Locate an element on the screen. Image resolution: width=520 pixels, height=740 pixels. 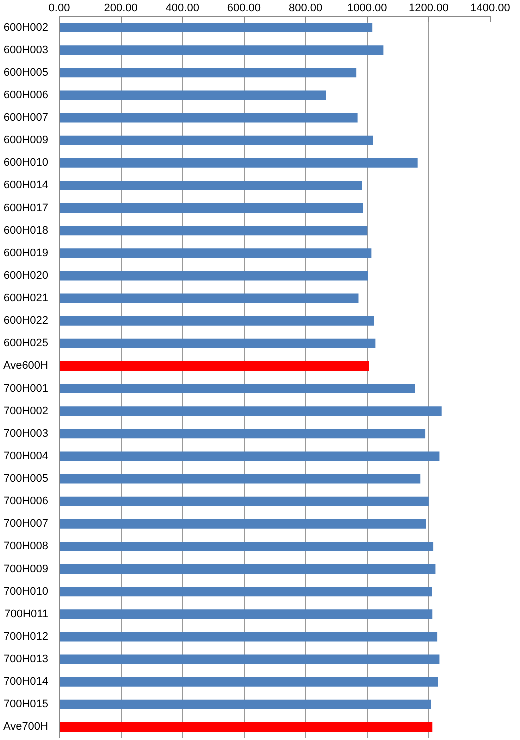
y-tick-label: 700H004 is located at coordinates (26, 456).